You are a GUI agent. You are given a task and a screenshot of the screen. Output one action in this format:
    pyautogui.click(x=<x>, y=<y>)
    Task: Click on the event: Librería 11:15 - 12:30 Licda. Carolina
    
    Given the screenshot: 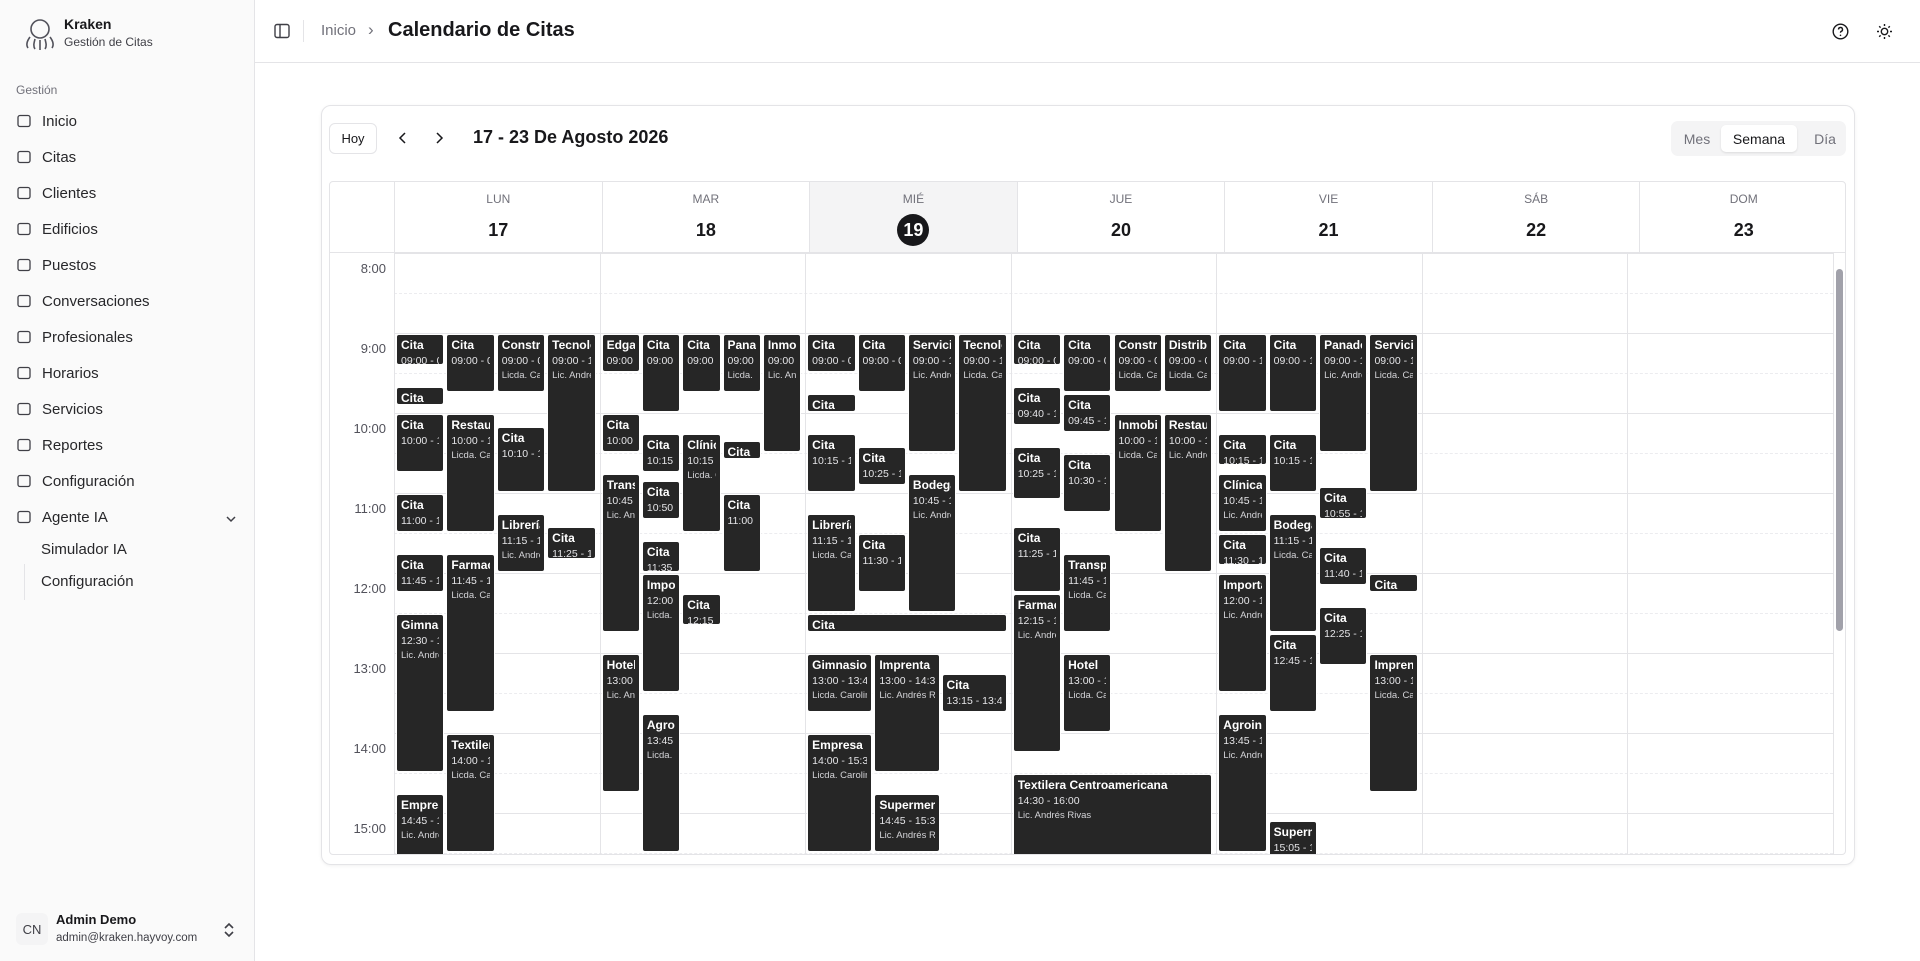 What is the action you would take?
    pyautogui.click(x=831, y=563)
    